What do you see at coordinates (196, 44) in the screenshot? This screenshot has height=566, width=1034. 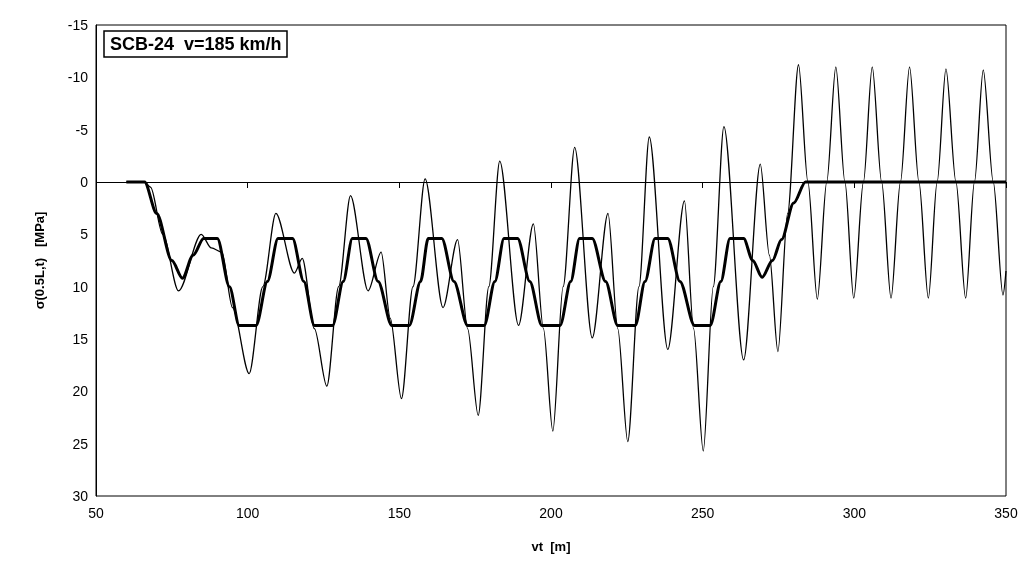 I see `annotation: SCB-24 v=185 km/h` at bounding box center [196, 44].